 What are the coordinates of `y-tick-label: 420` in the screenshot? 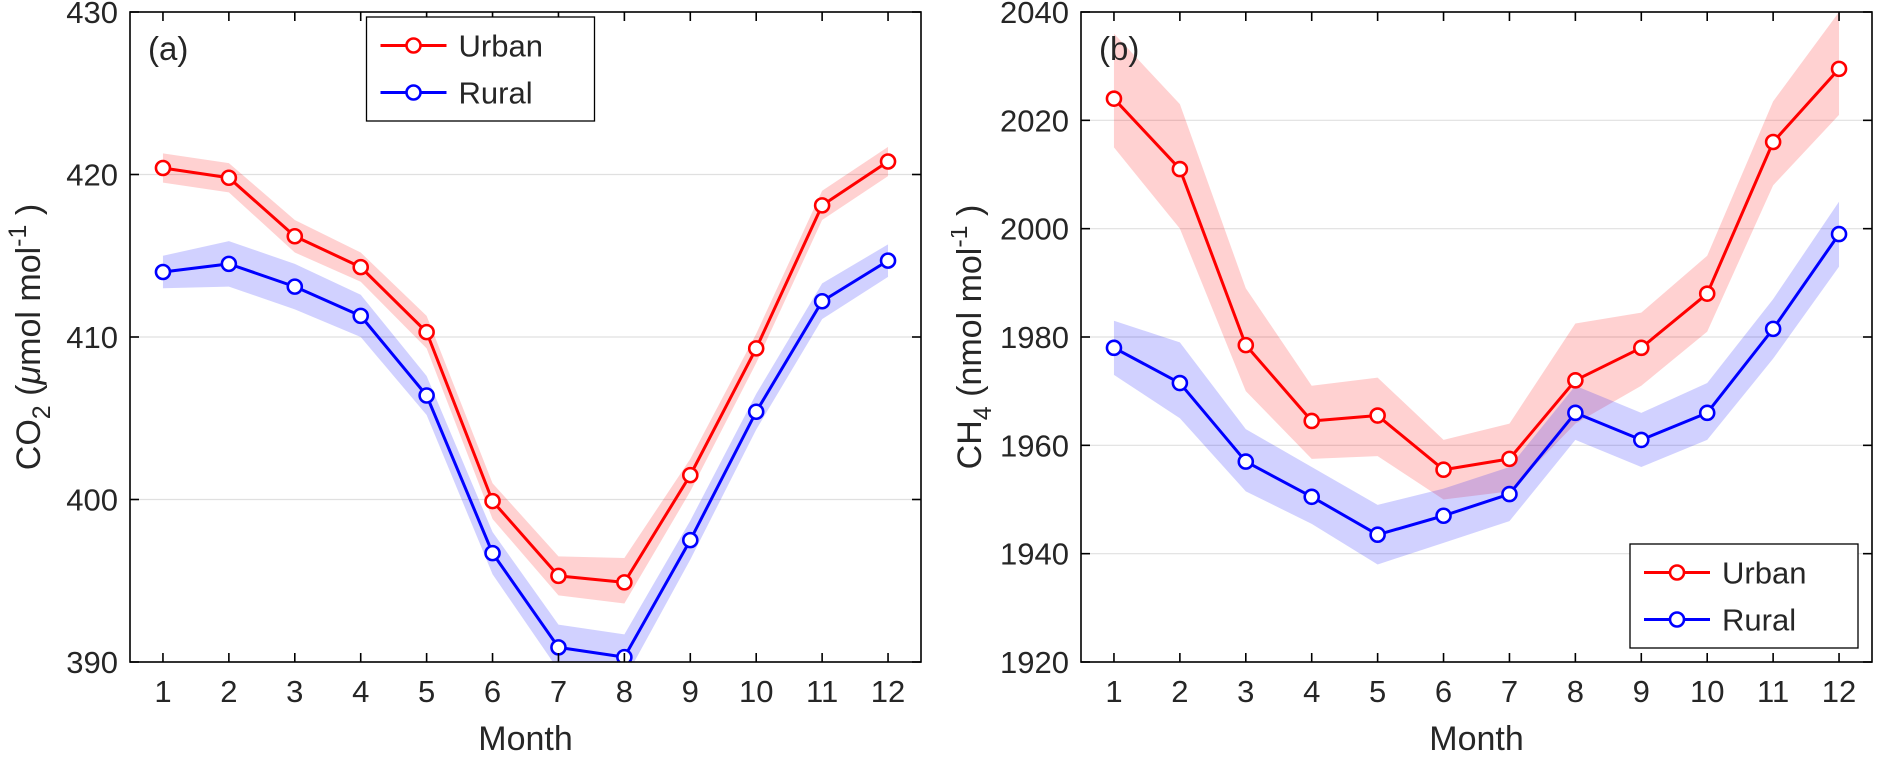 It's located at (92, 175).